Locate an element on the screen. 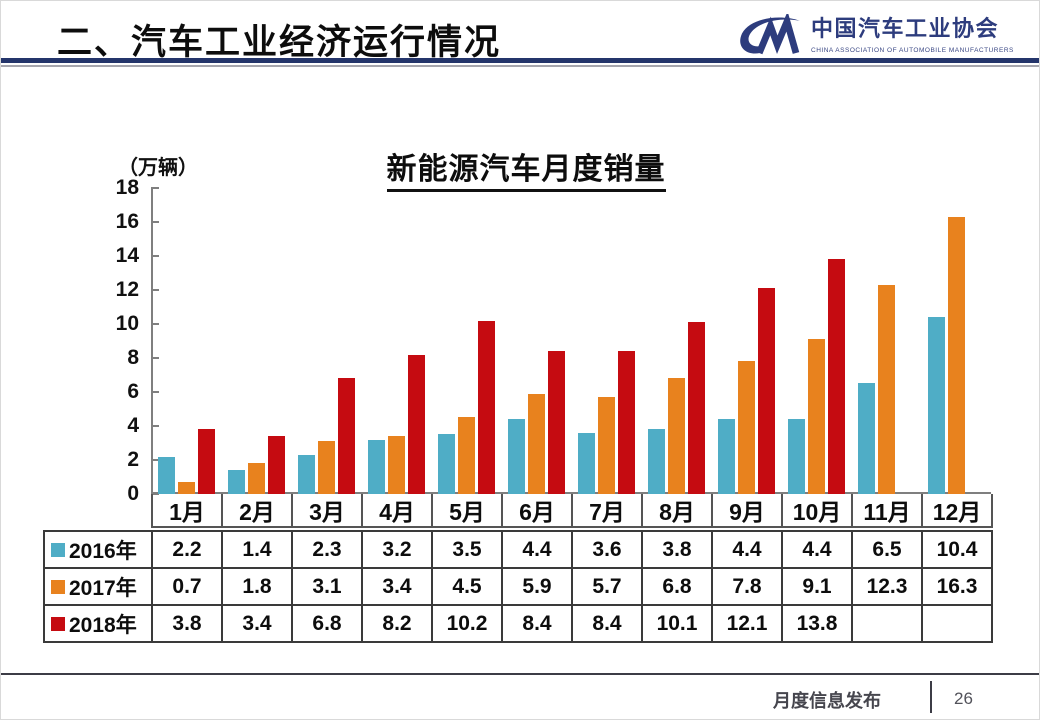 The image size is (1040, 720). bar-group-11月 is located at coordinates (886, 341).